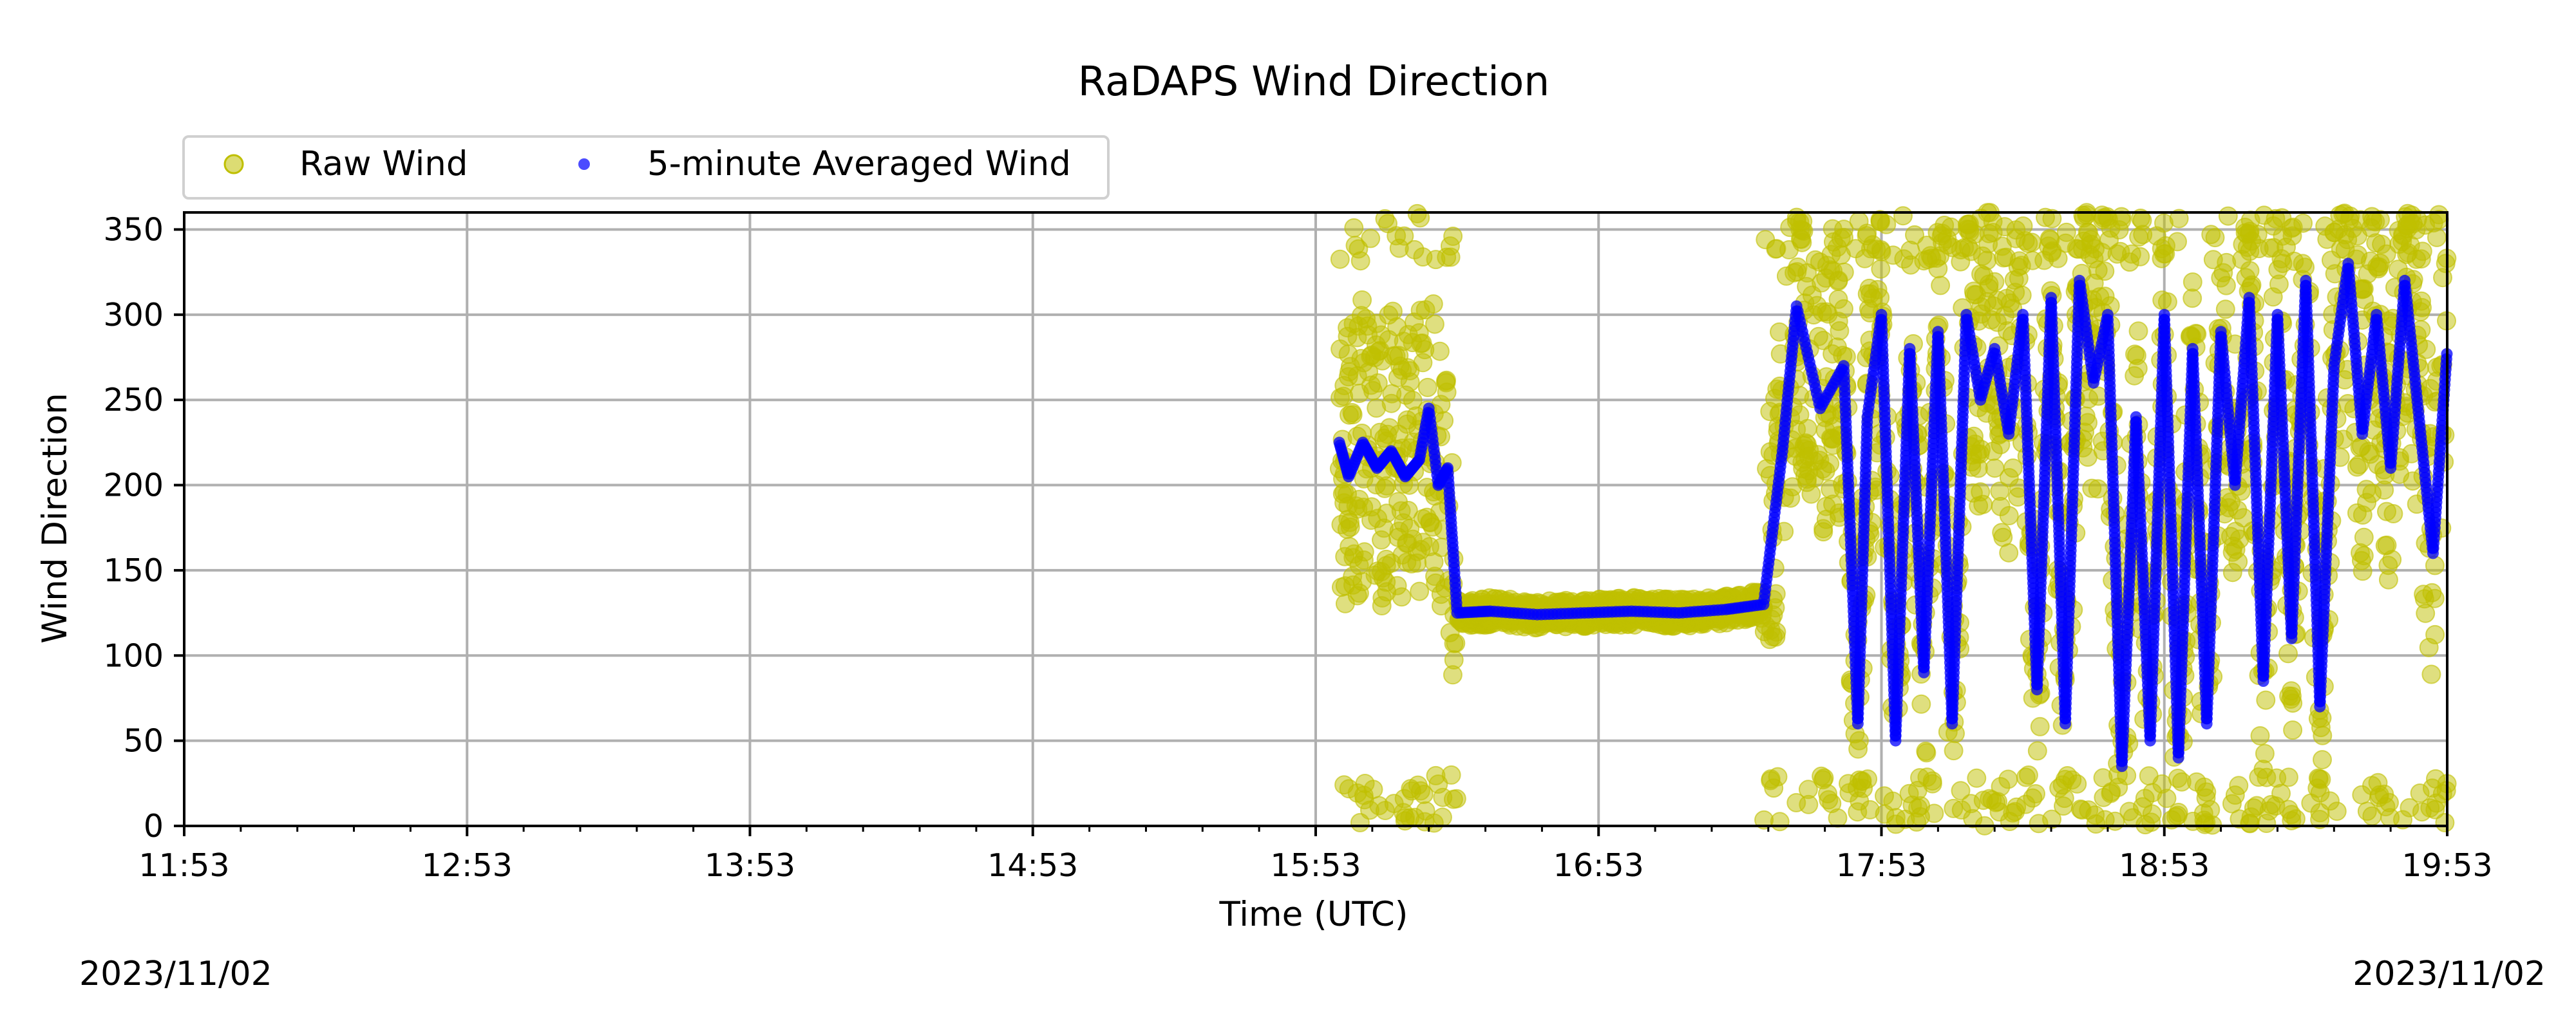  What do you see at coordinates (859, 164) in the screenshot?
I see `legend-averaged-wind-label: 5-minute Averaged Wind` at bounding box center [859, 164].